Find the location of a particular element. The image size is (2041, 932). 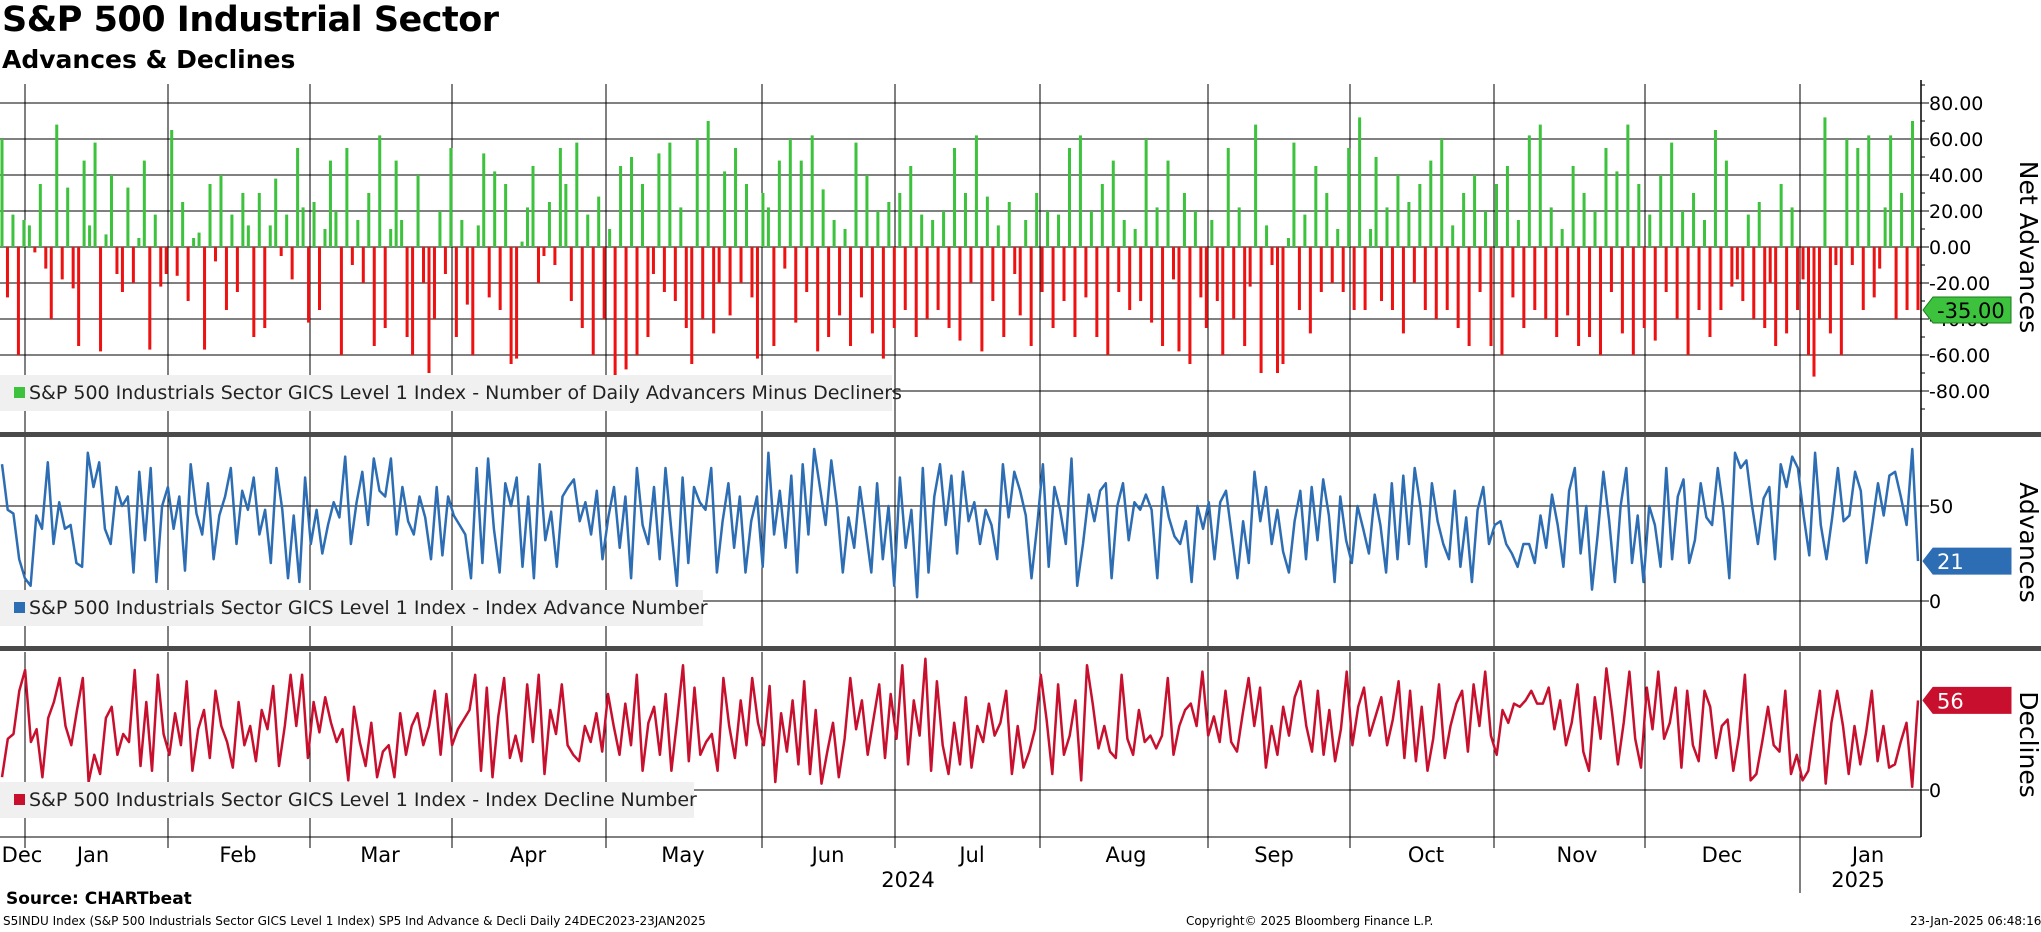

year-label: 2024 is located at coordinates (907, 880).